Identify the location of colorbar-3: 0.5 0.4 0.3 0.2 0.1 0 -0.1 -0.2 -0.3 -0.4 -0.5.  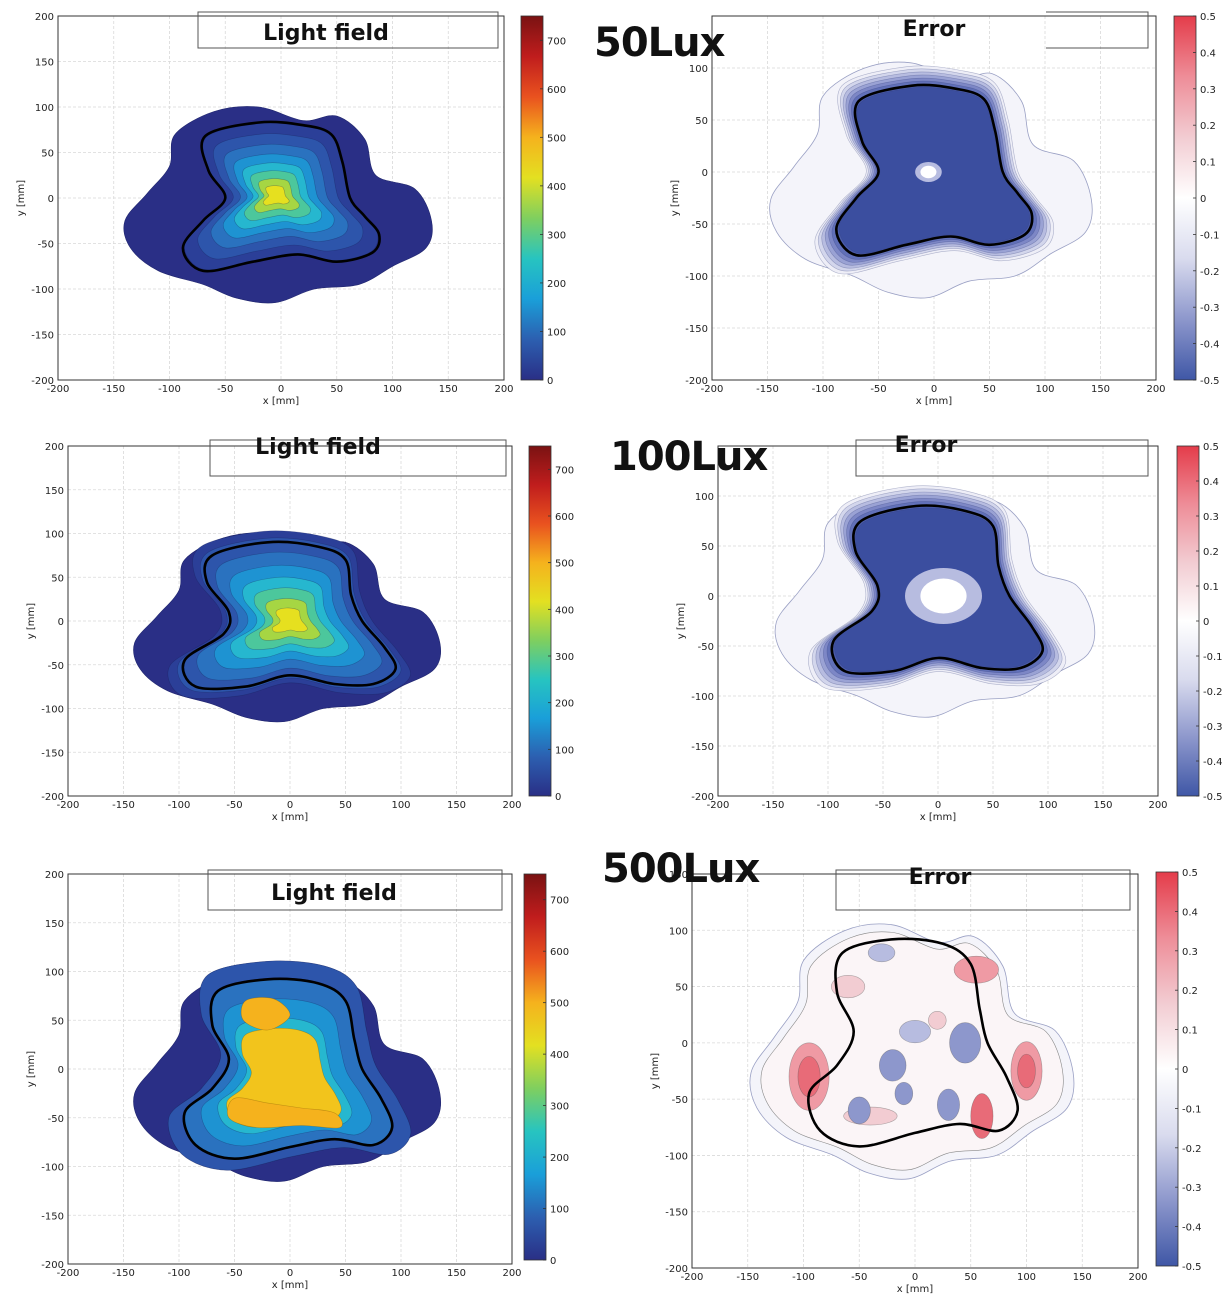
(1199, 622).